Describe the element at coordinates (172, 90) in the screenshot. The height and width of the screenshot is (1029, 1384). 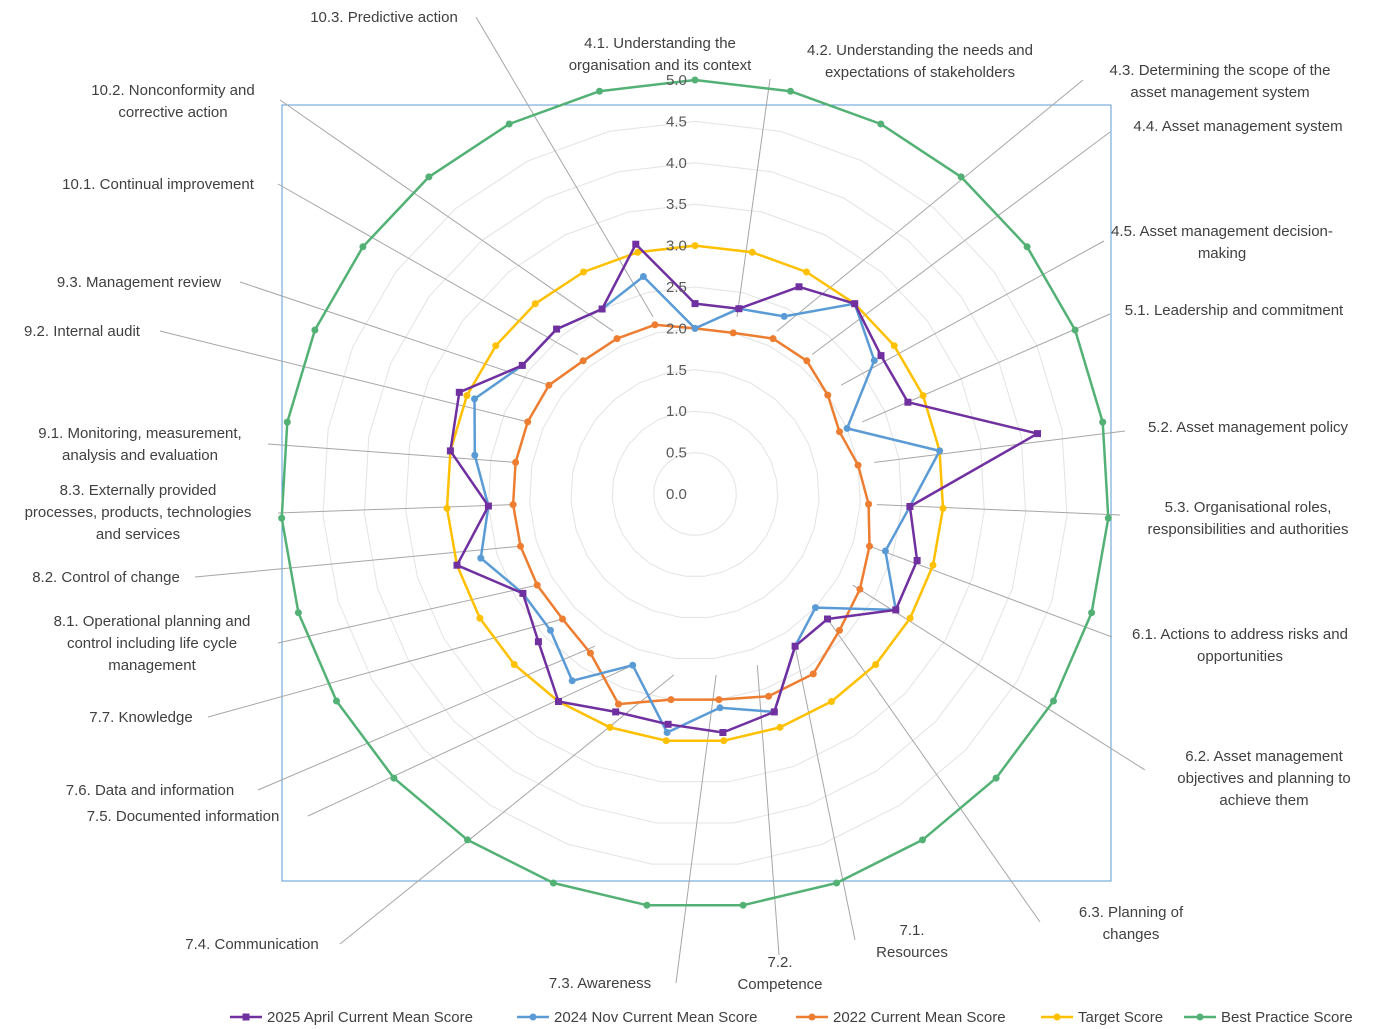
I see `category-label-line: 10.2. Nonconformity and` at that location.